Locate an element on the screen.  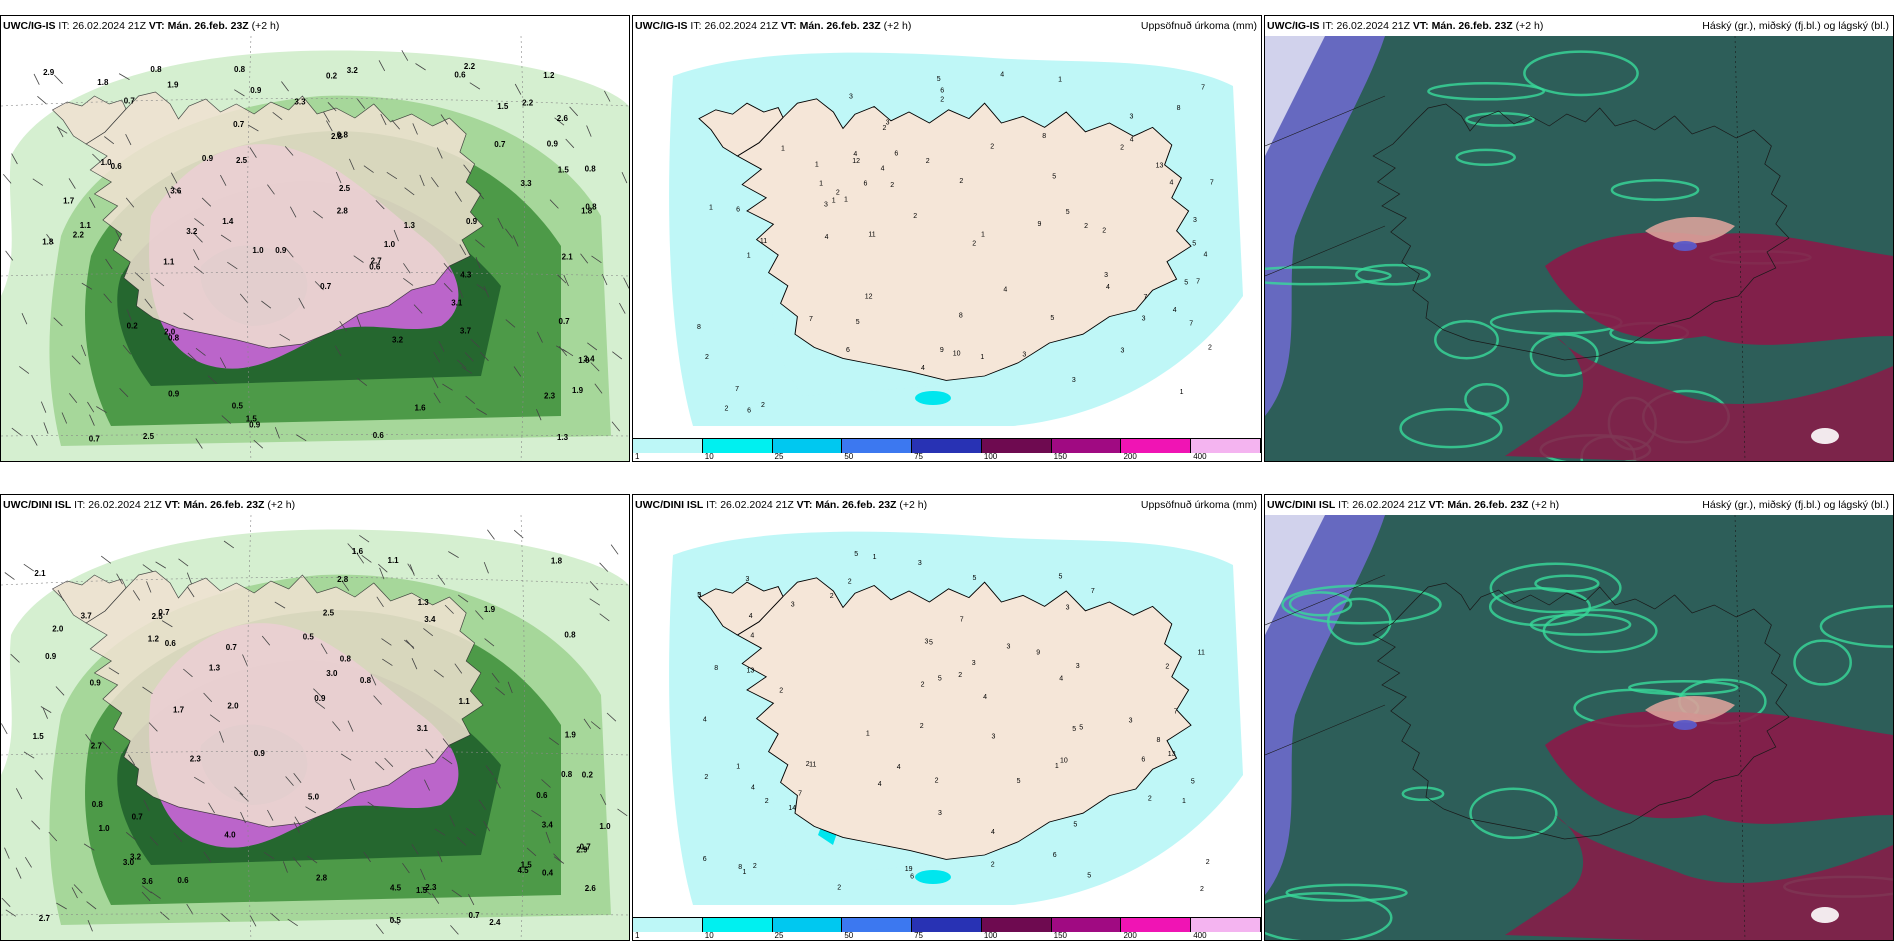
gust-value: 1.0 is located at coordinates (258, 250).